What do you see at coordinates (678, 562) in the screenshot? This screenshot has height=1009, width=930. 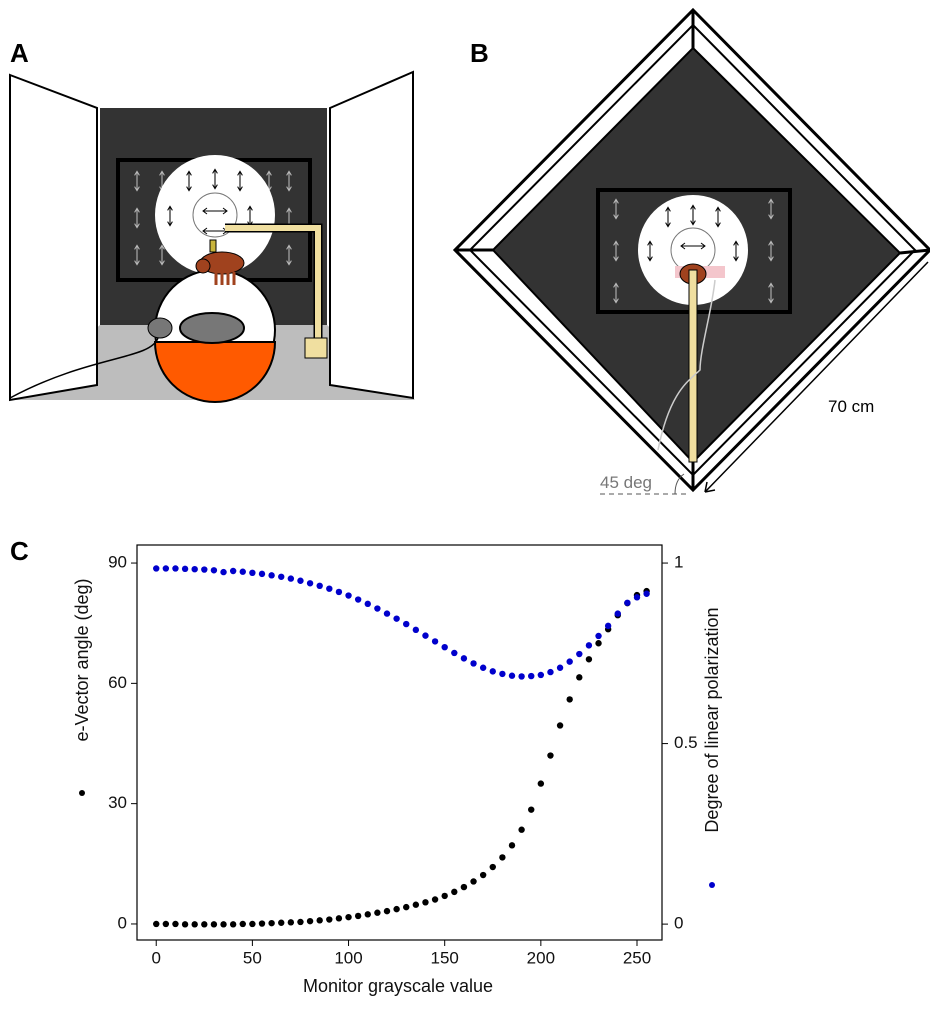 I see `y2-tick-label: 1` at bounding box center [678, 562].